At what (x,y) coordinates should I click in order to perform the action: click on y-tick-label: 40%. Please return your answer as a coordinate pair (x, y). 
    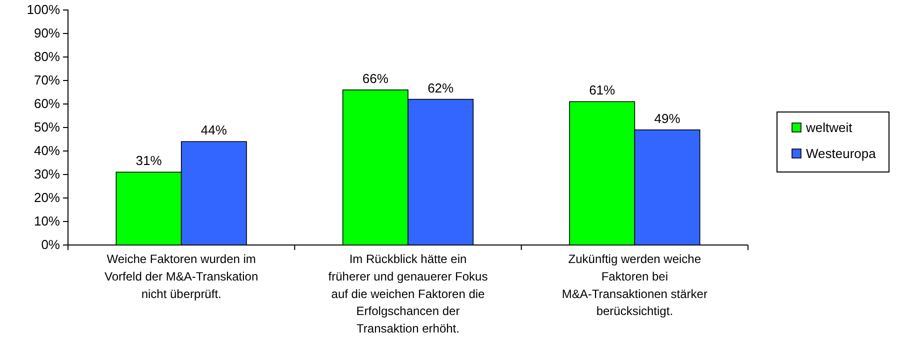
    Looking at the image, I should click on (47, 150).